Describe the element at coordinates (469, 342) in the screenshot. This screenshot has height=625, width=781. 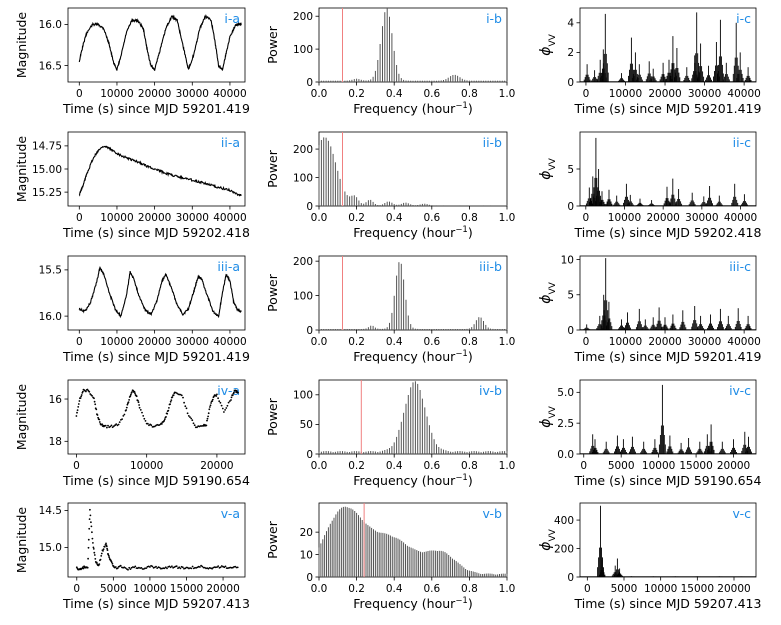
I see `x-tick-label: 0.8` at that location.